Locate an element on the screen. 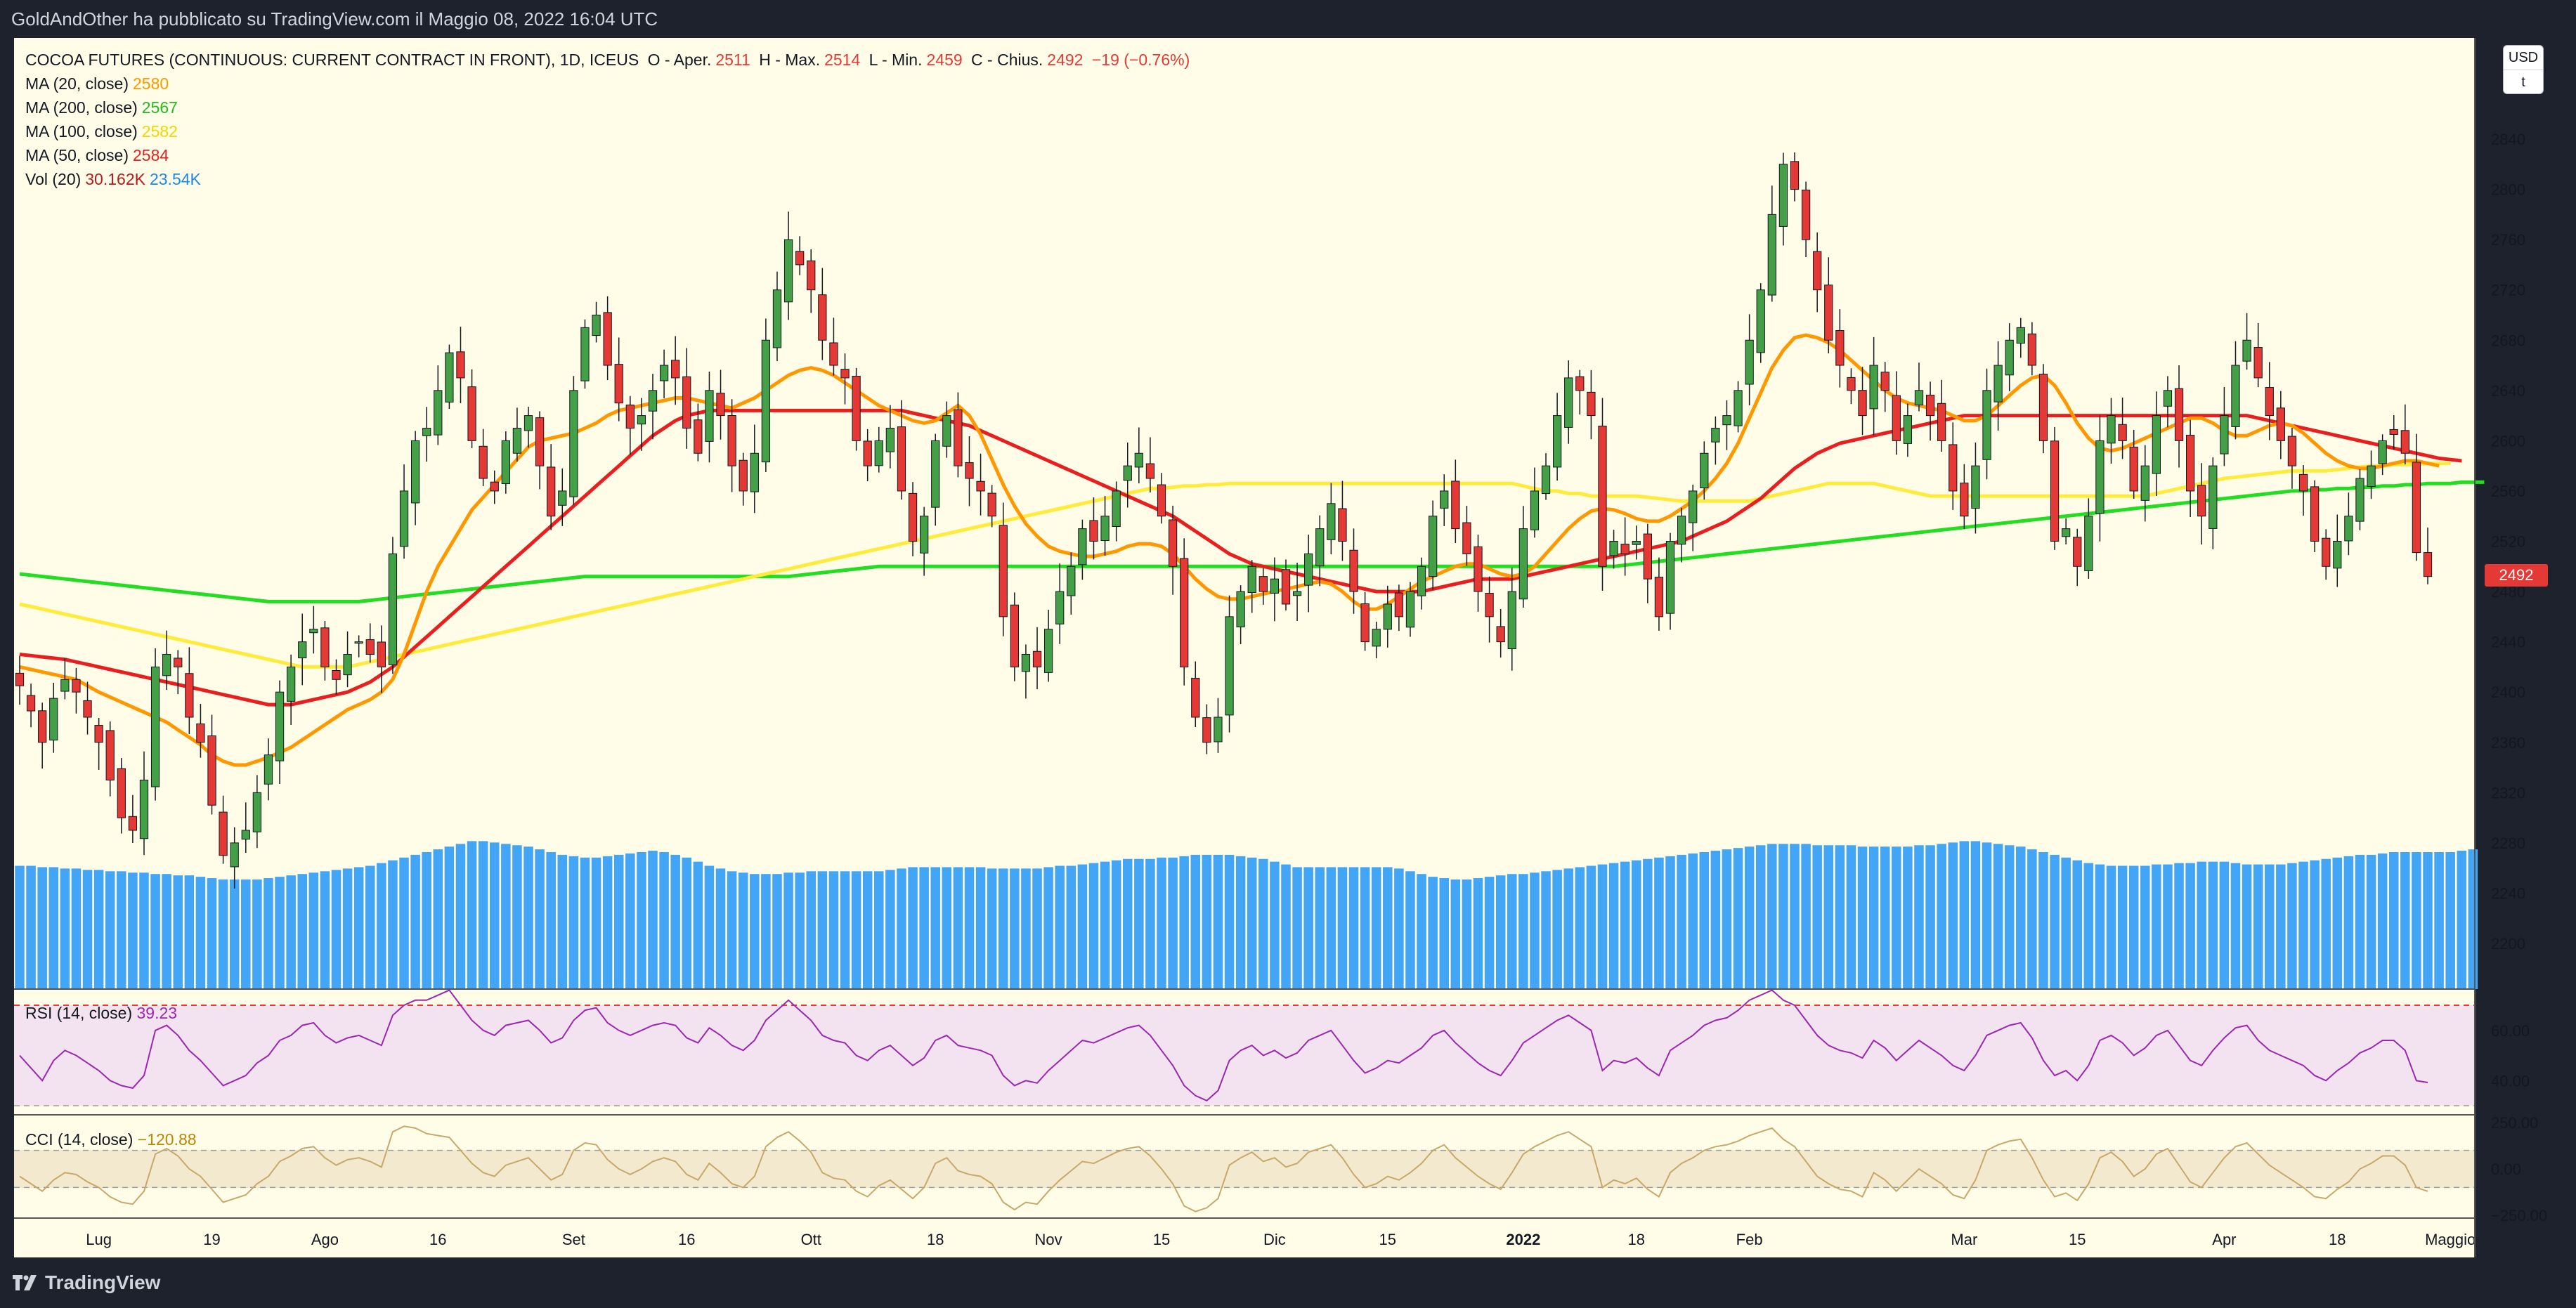  currency-code: USD is located at coordinates (2523, 58).